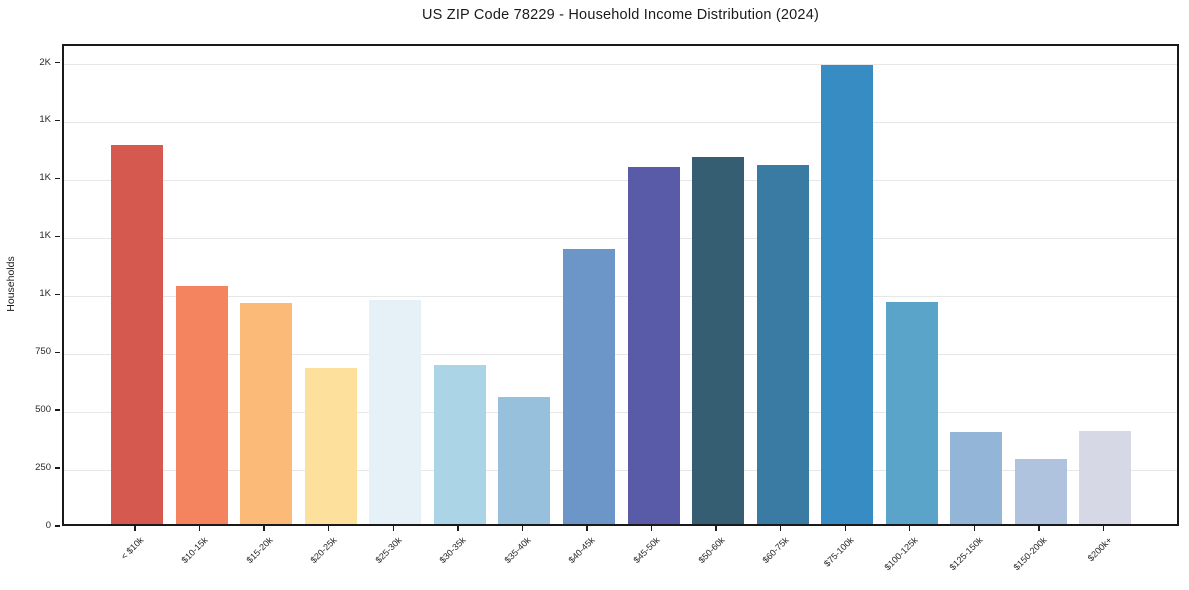  I want to click on y-tick-label: 500, so click(43, 410).